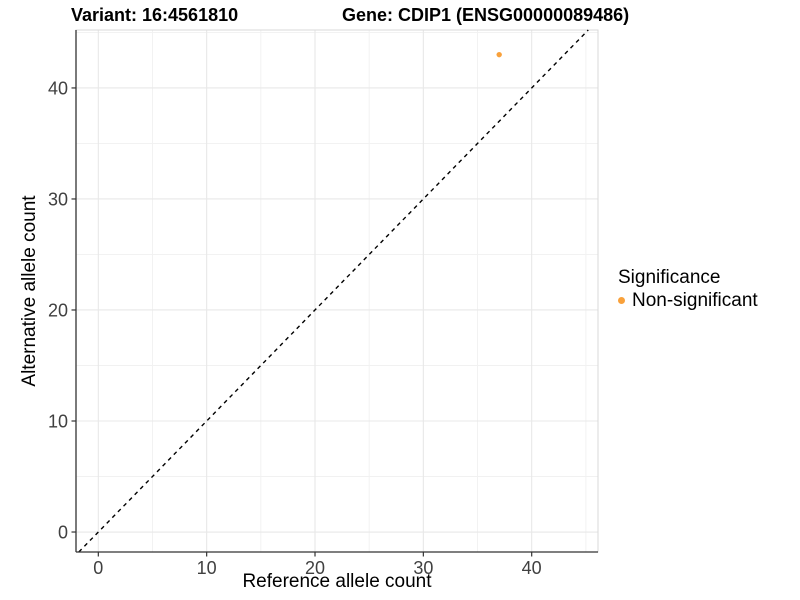 The image size is (800, 600). Describe the element at coordinates (688, 289) in the screenshot. I see `legend: Significance Non-significant` at that location.